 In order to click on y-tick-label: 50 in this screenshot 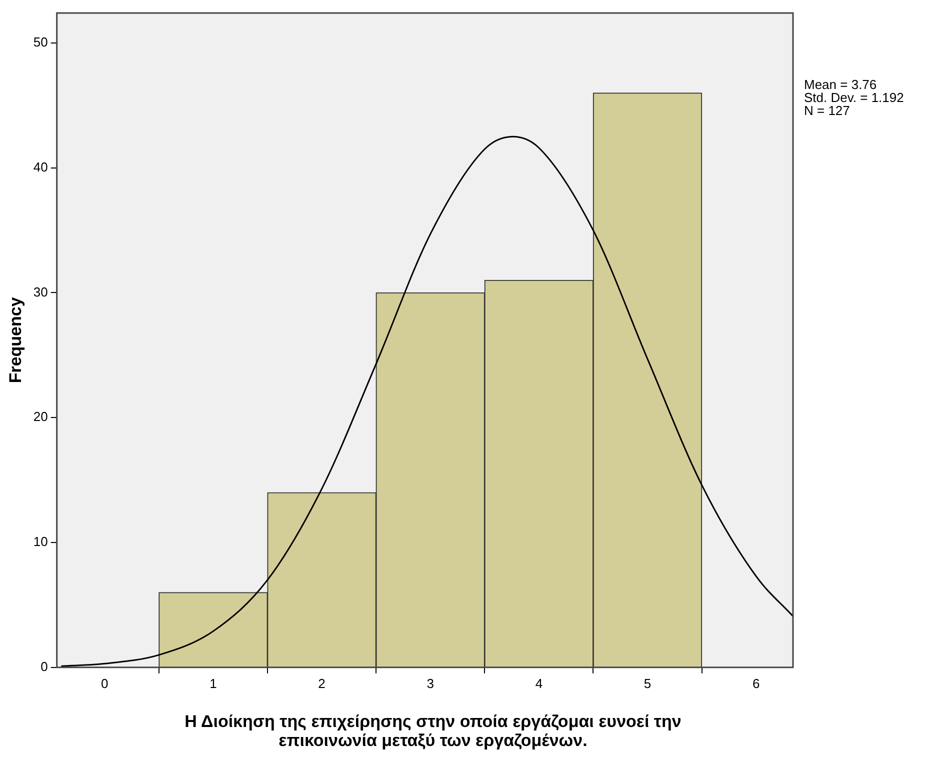, I will do `click(40, 42)`.